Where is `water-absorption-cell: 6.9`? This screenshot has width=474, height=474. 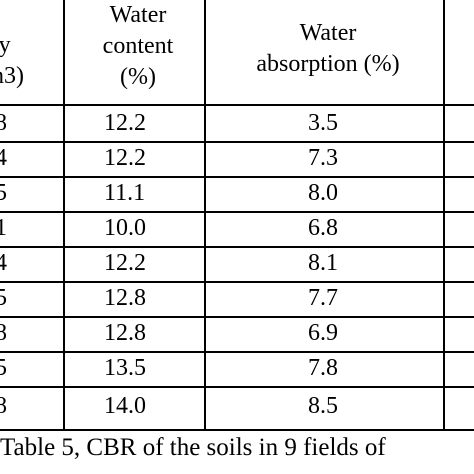 water-absorption-cell: 6.9 is located at coordinates (323, 333).